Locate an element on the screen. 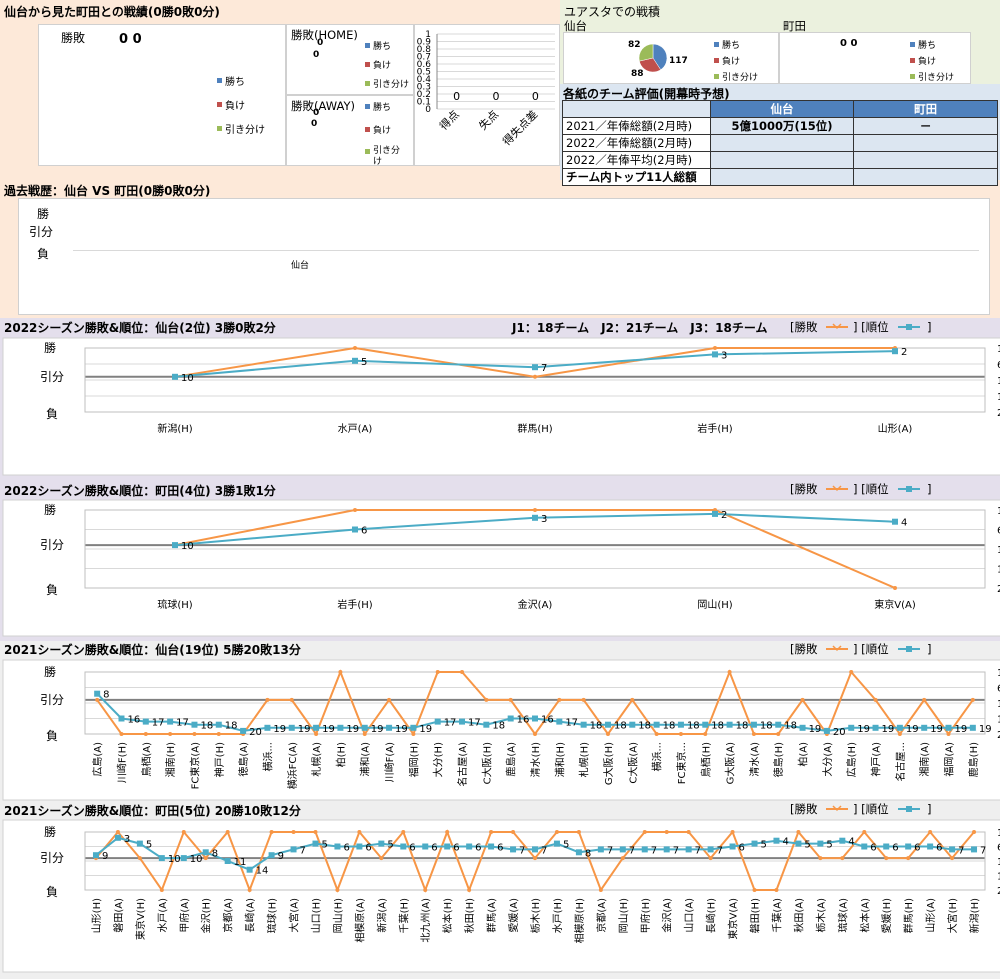 The width and height of the screenshot is (1000, 979). rank-tick: 11 is located at coordinates (998, 550).